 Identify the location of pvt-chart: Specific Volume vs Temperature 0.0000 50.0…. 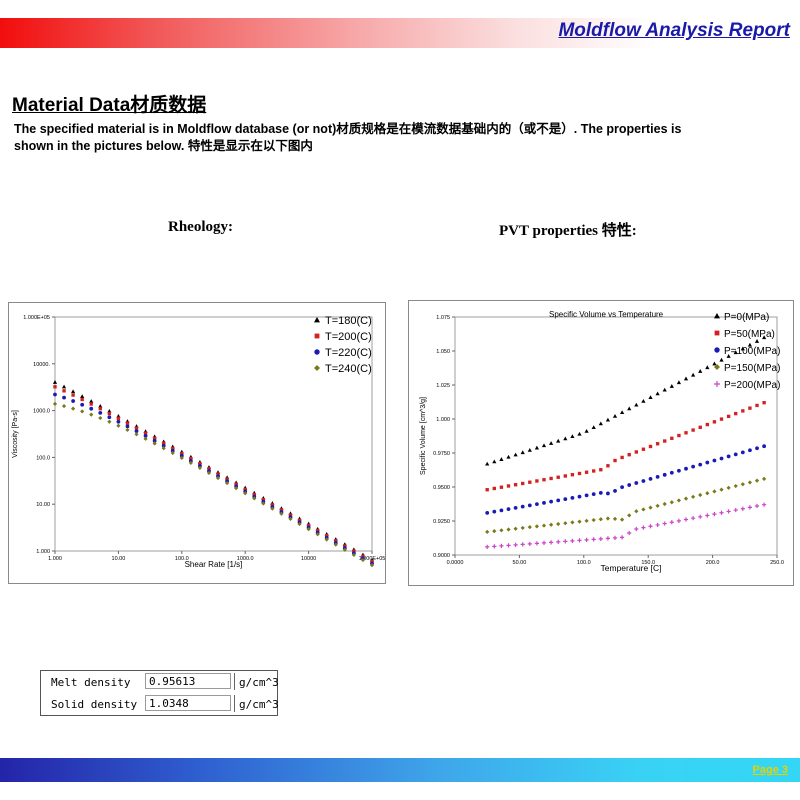
(602, 441).